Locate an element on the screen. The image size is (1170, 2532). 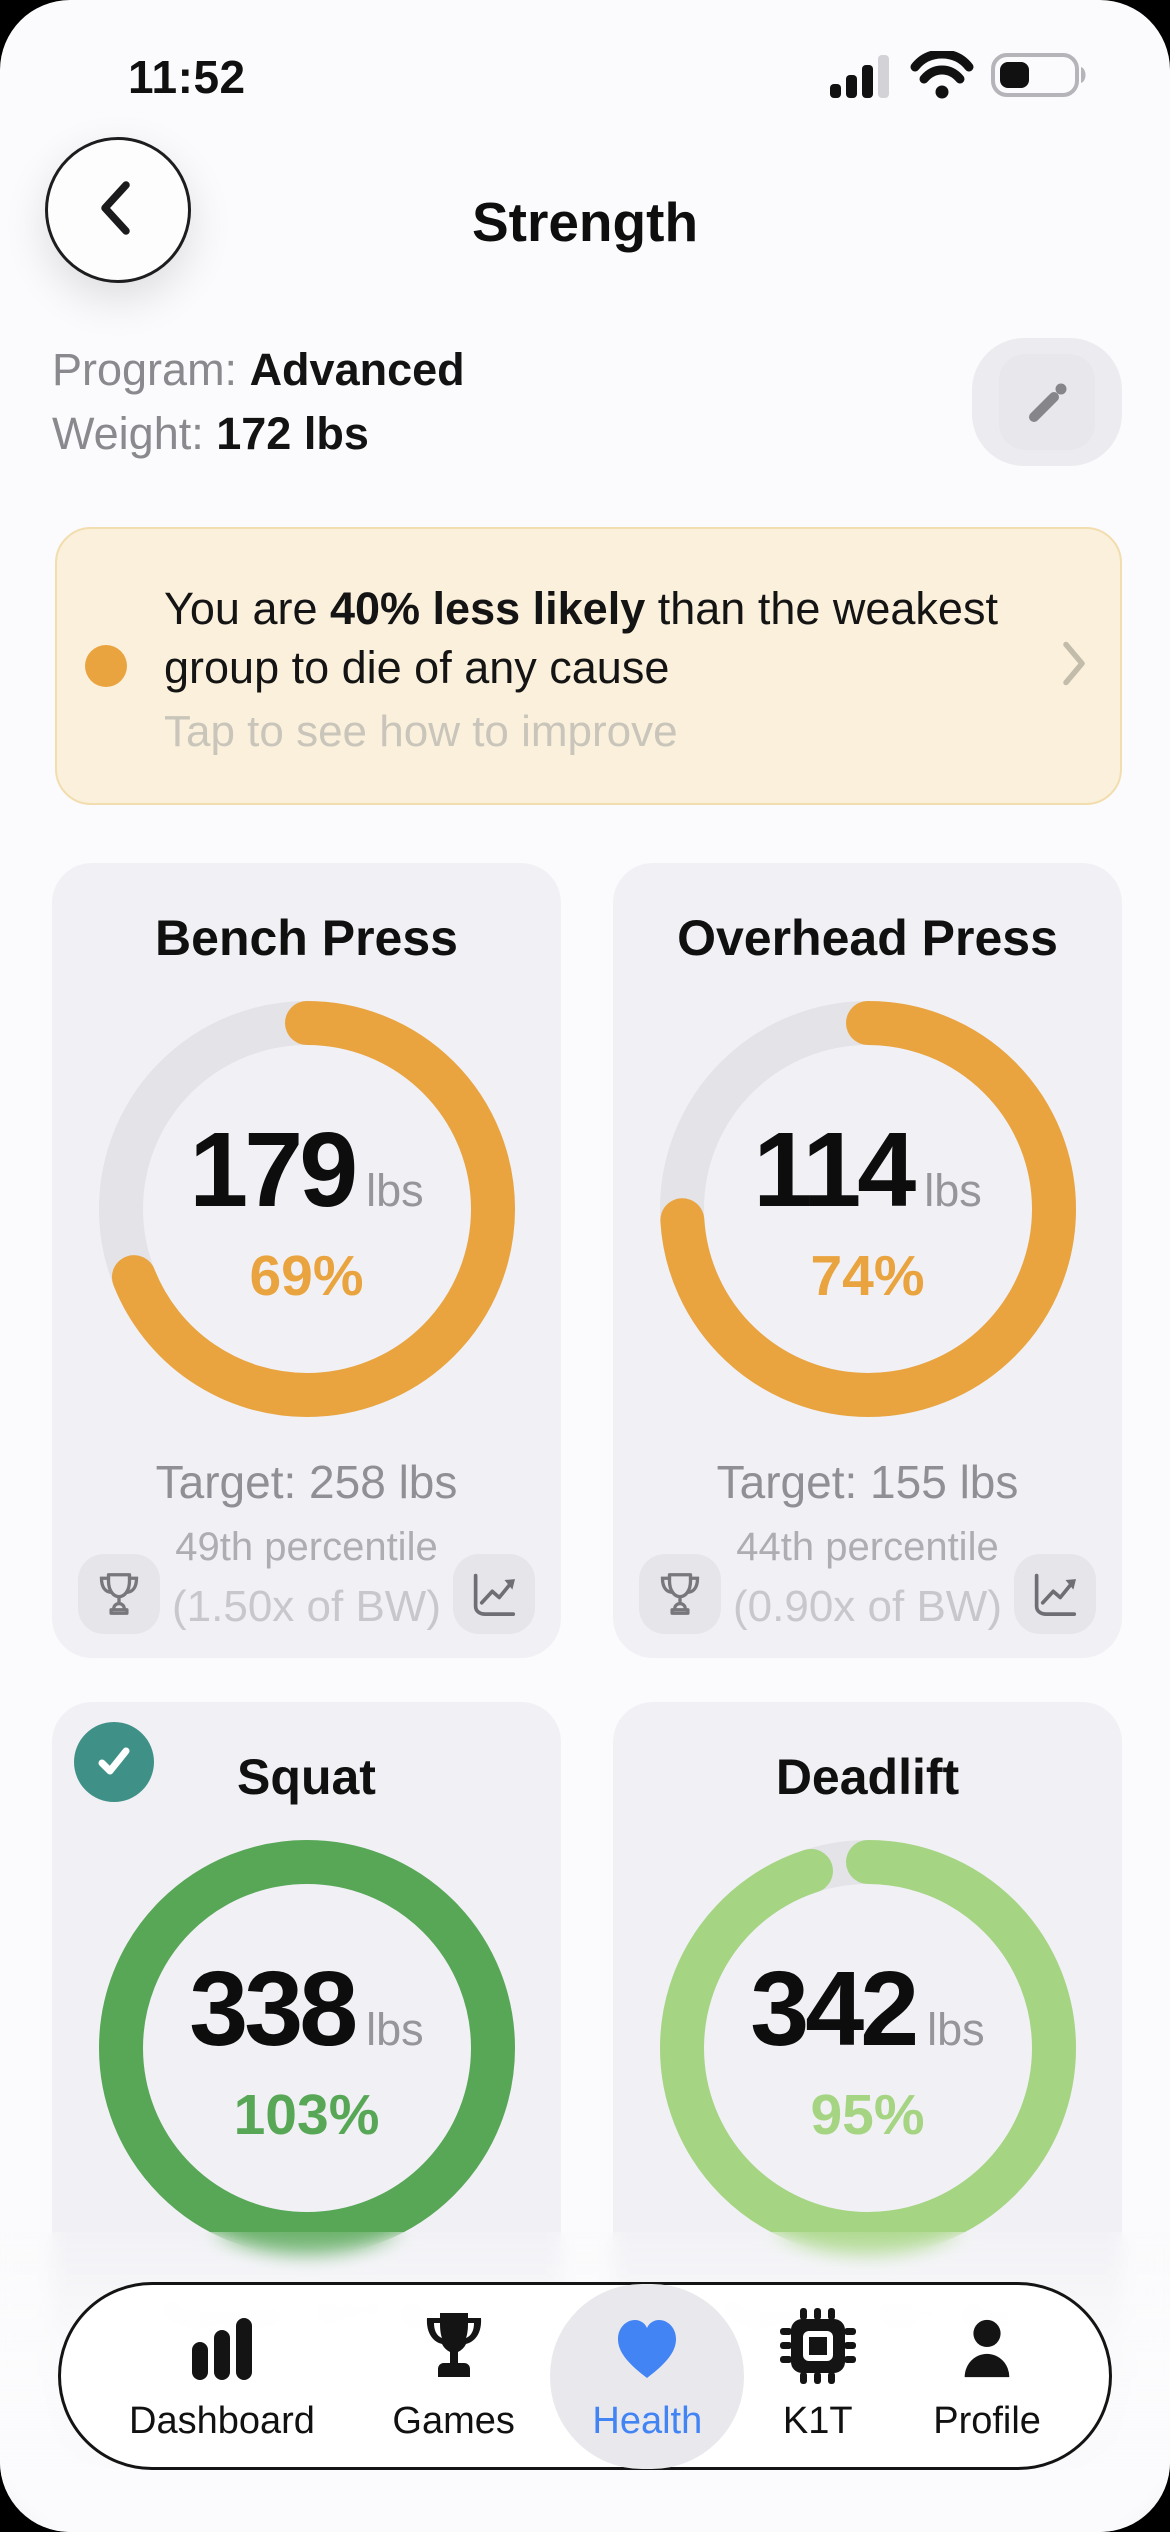
battery-icon is located at coordinates (1040, 77).